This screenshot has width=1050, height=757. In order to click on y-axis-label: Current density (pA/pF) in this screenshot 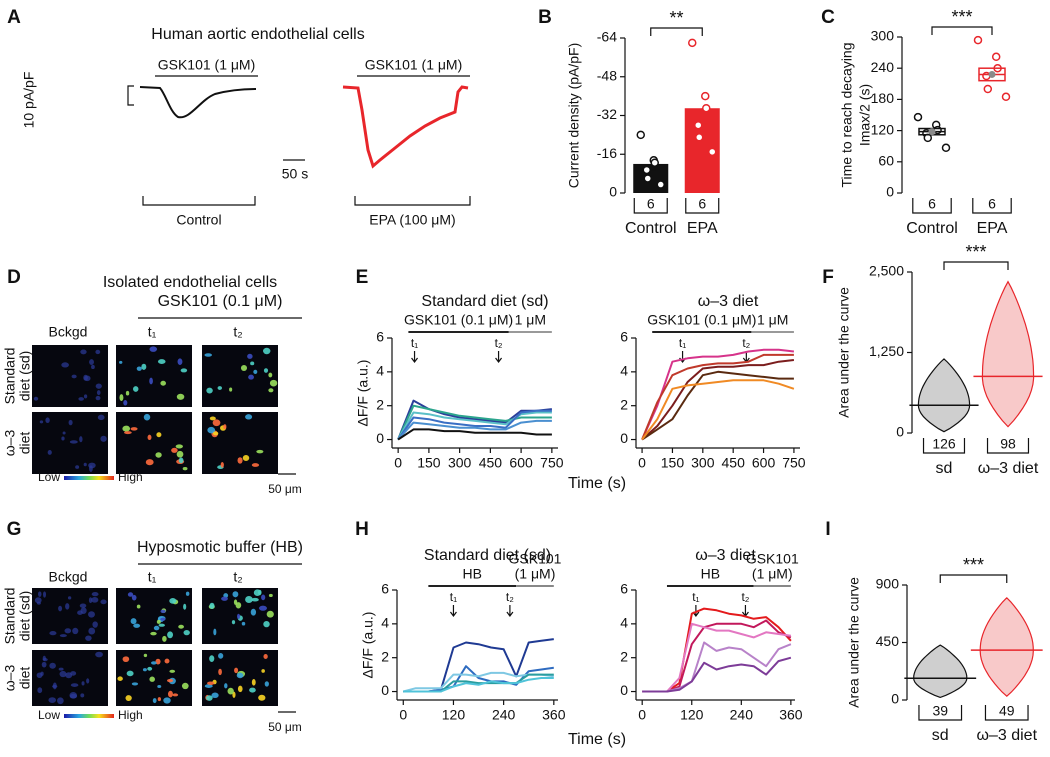, I will do `click(574, 116)`.